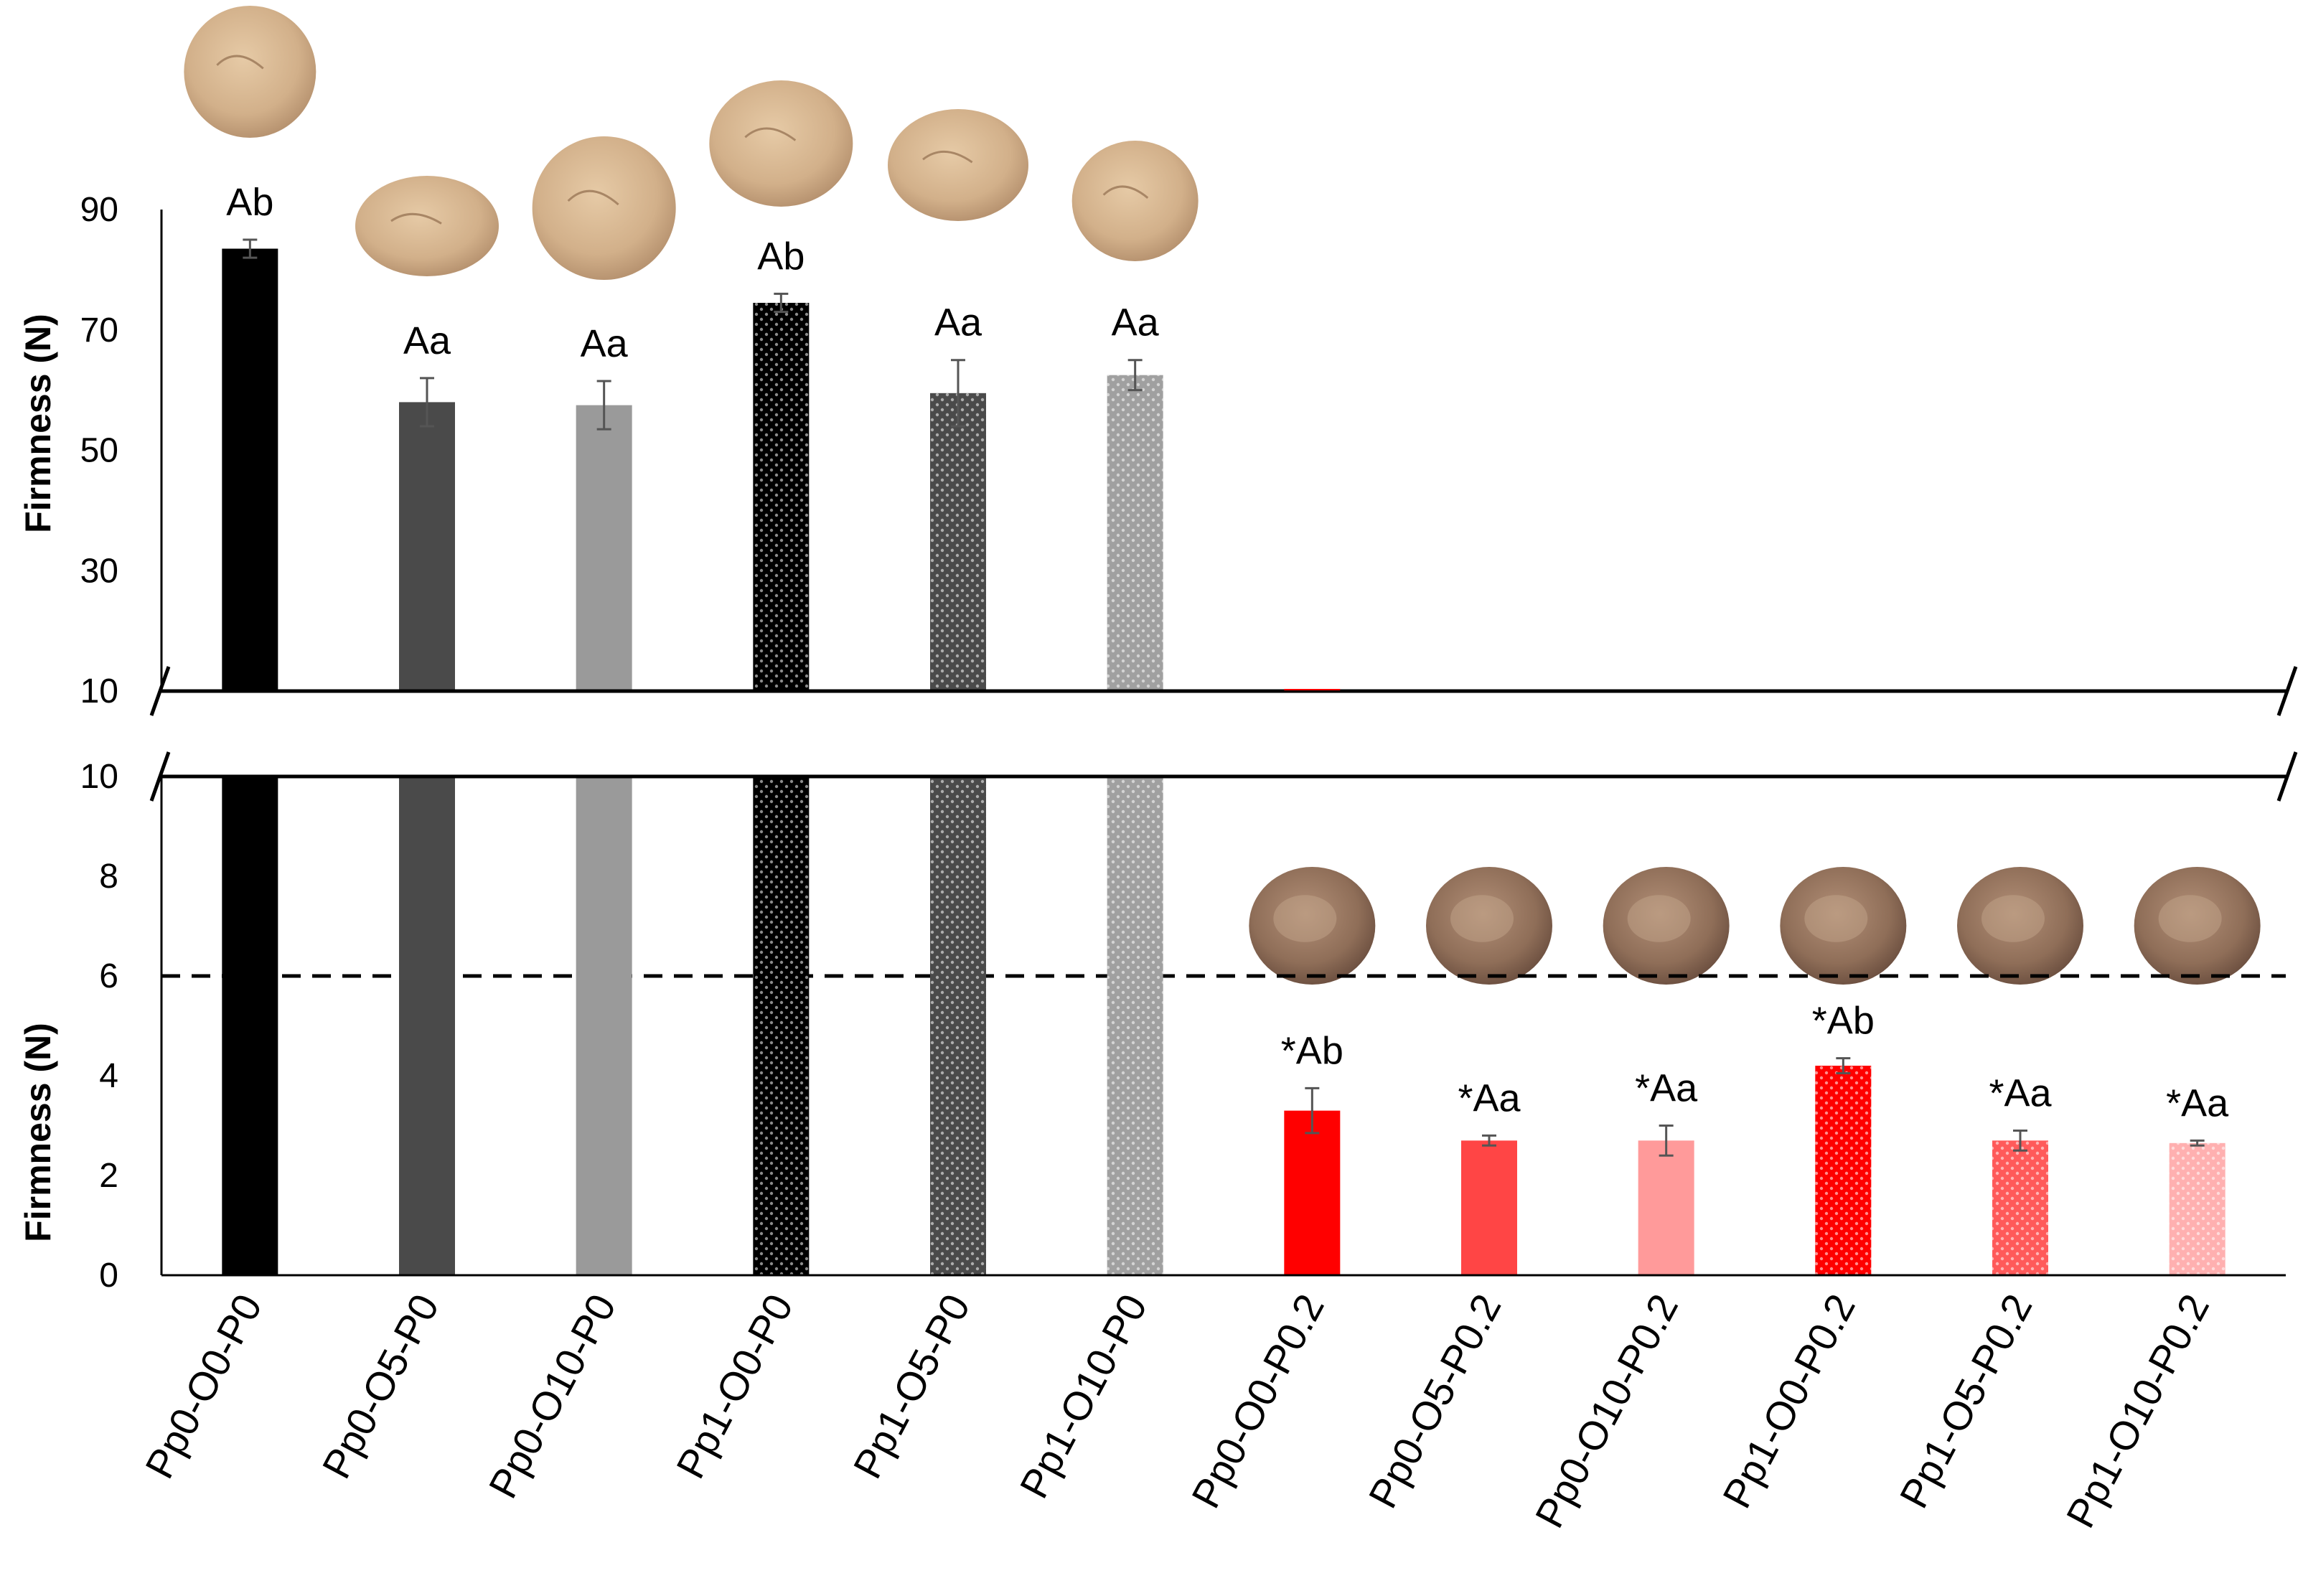 Image resolution: width=2303 pixels, height=1596 pixels. Describe the element at coordinates (2138, 1411) in the screenshot. I see `x-tick-label: Pp1-O10-P0.2` at that location.